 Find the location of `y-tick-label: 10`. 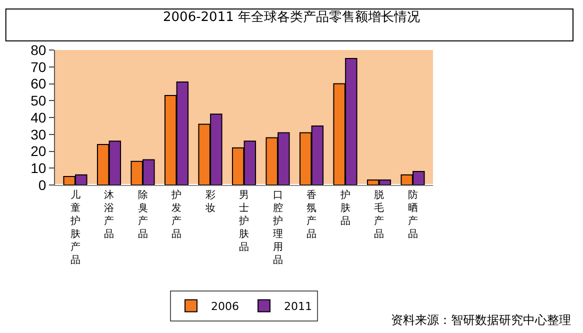

y-tick-label: 10 is located at coordinates (38, 168).